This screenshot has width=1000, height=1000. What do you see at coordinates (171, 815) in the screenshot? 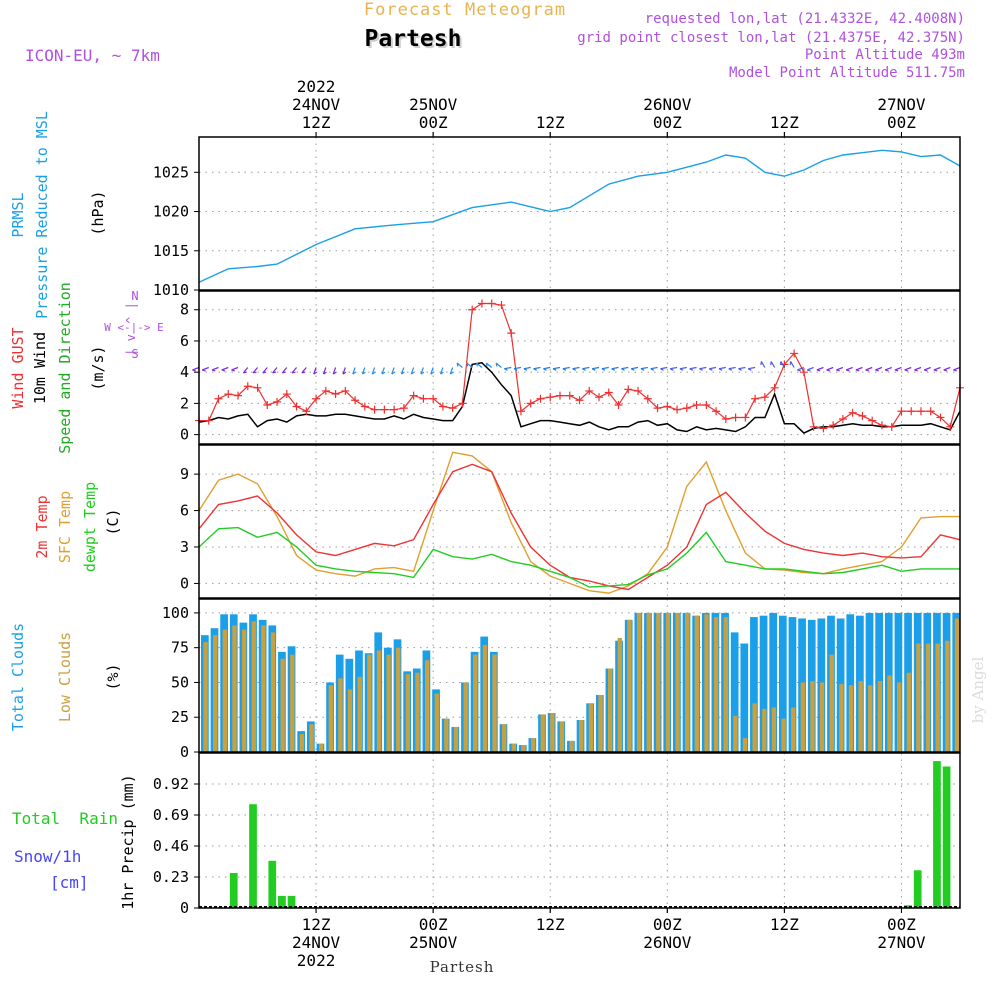
I see `y-tick-label: 0.69` at bounding box center [171, 815].